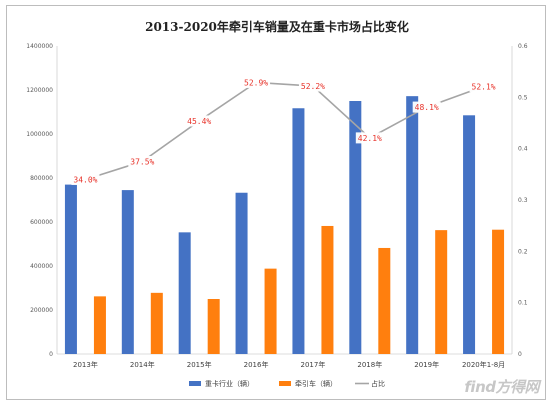  What do you see at coordinates (483, 364) in the screenshot?
I see `category-label: 2020年1-8月` at bounding box center [483, 364].